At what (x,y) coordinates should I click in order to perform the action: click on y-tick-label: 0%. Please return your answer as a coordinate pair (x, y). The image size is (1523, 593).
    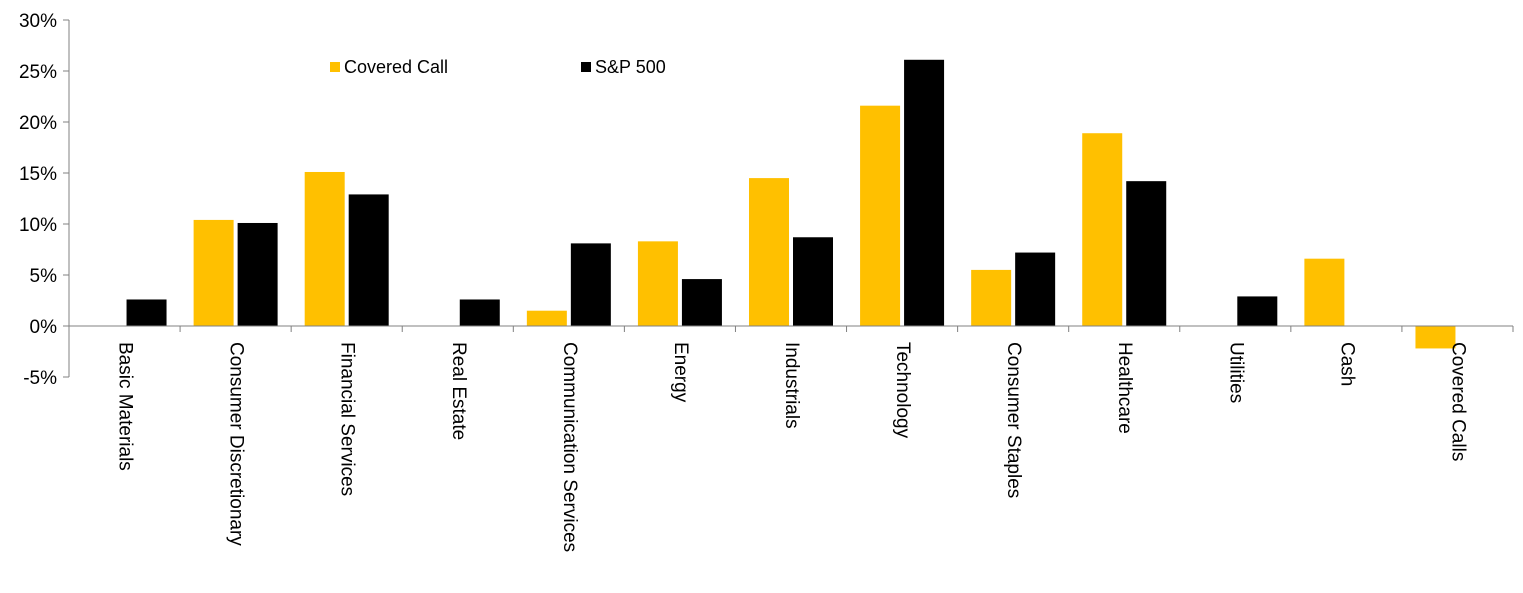
    Looking at the image, I should click on (44, 327).